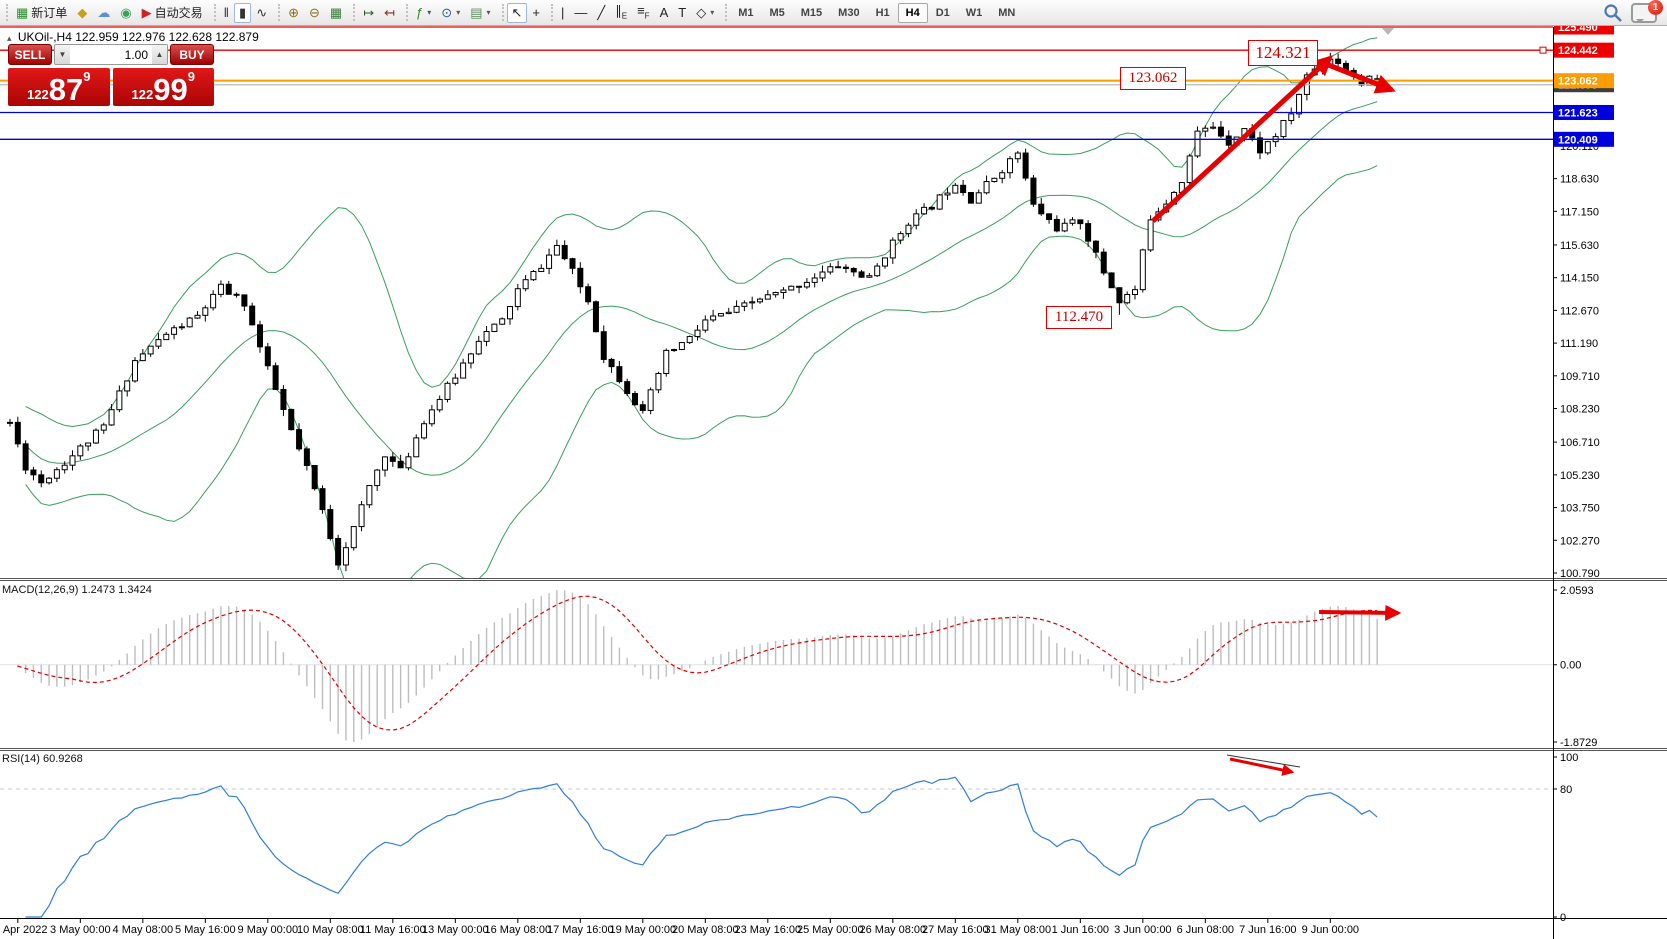  What do you see at coordinates (1283, 53) in the screenshot?
I see `price-annotation: 124.321` at bounding box center [1283, 53].